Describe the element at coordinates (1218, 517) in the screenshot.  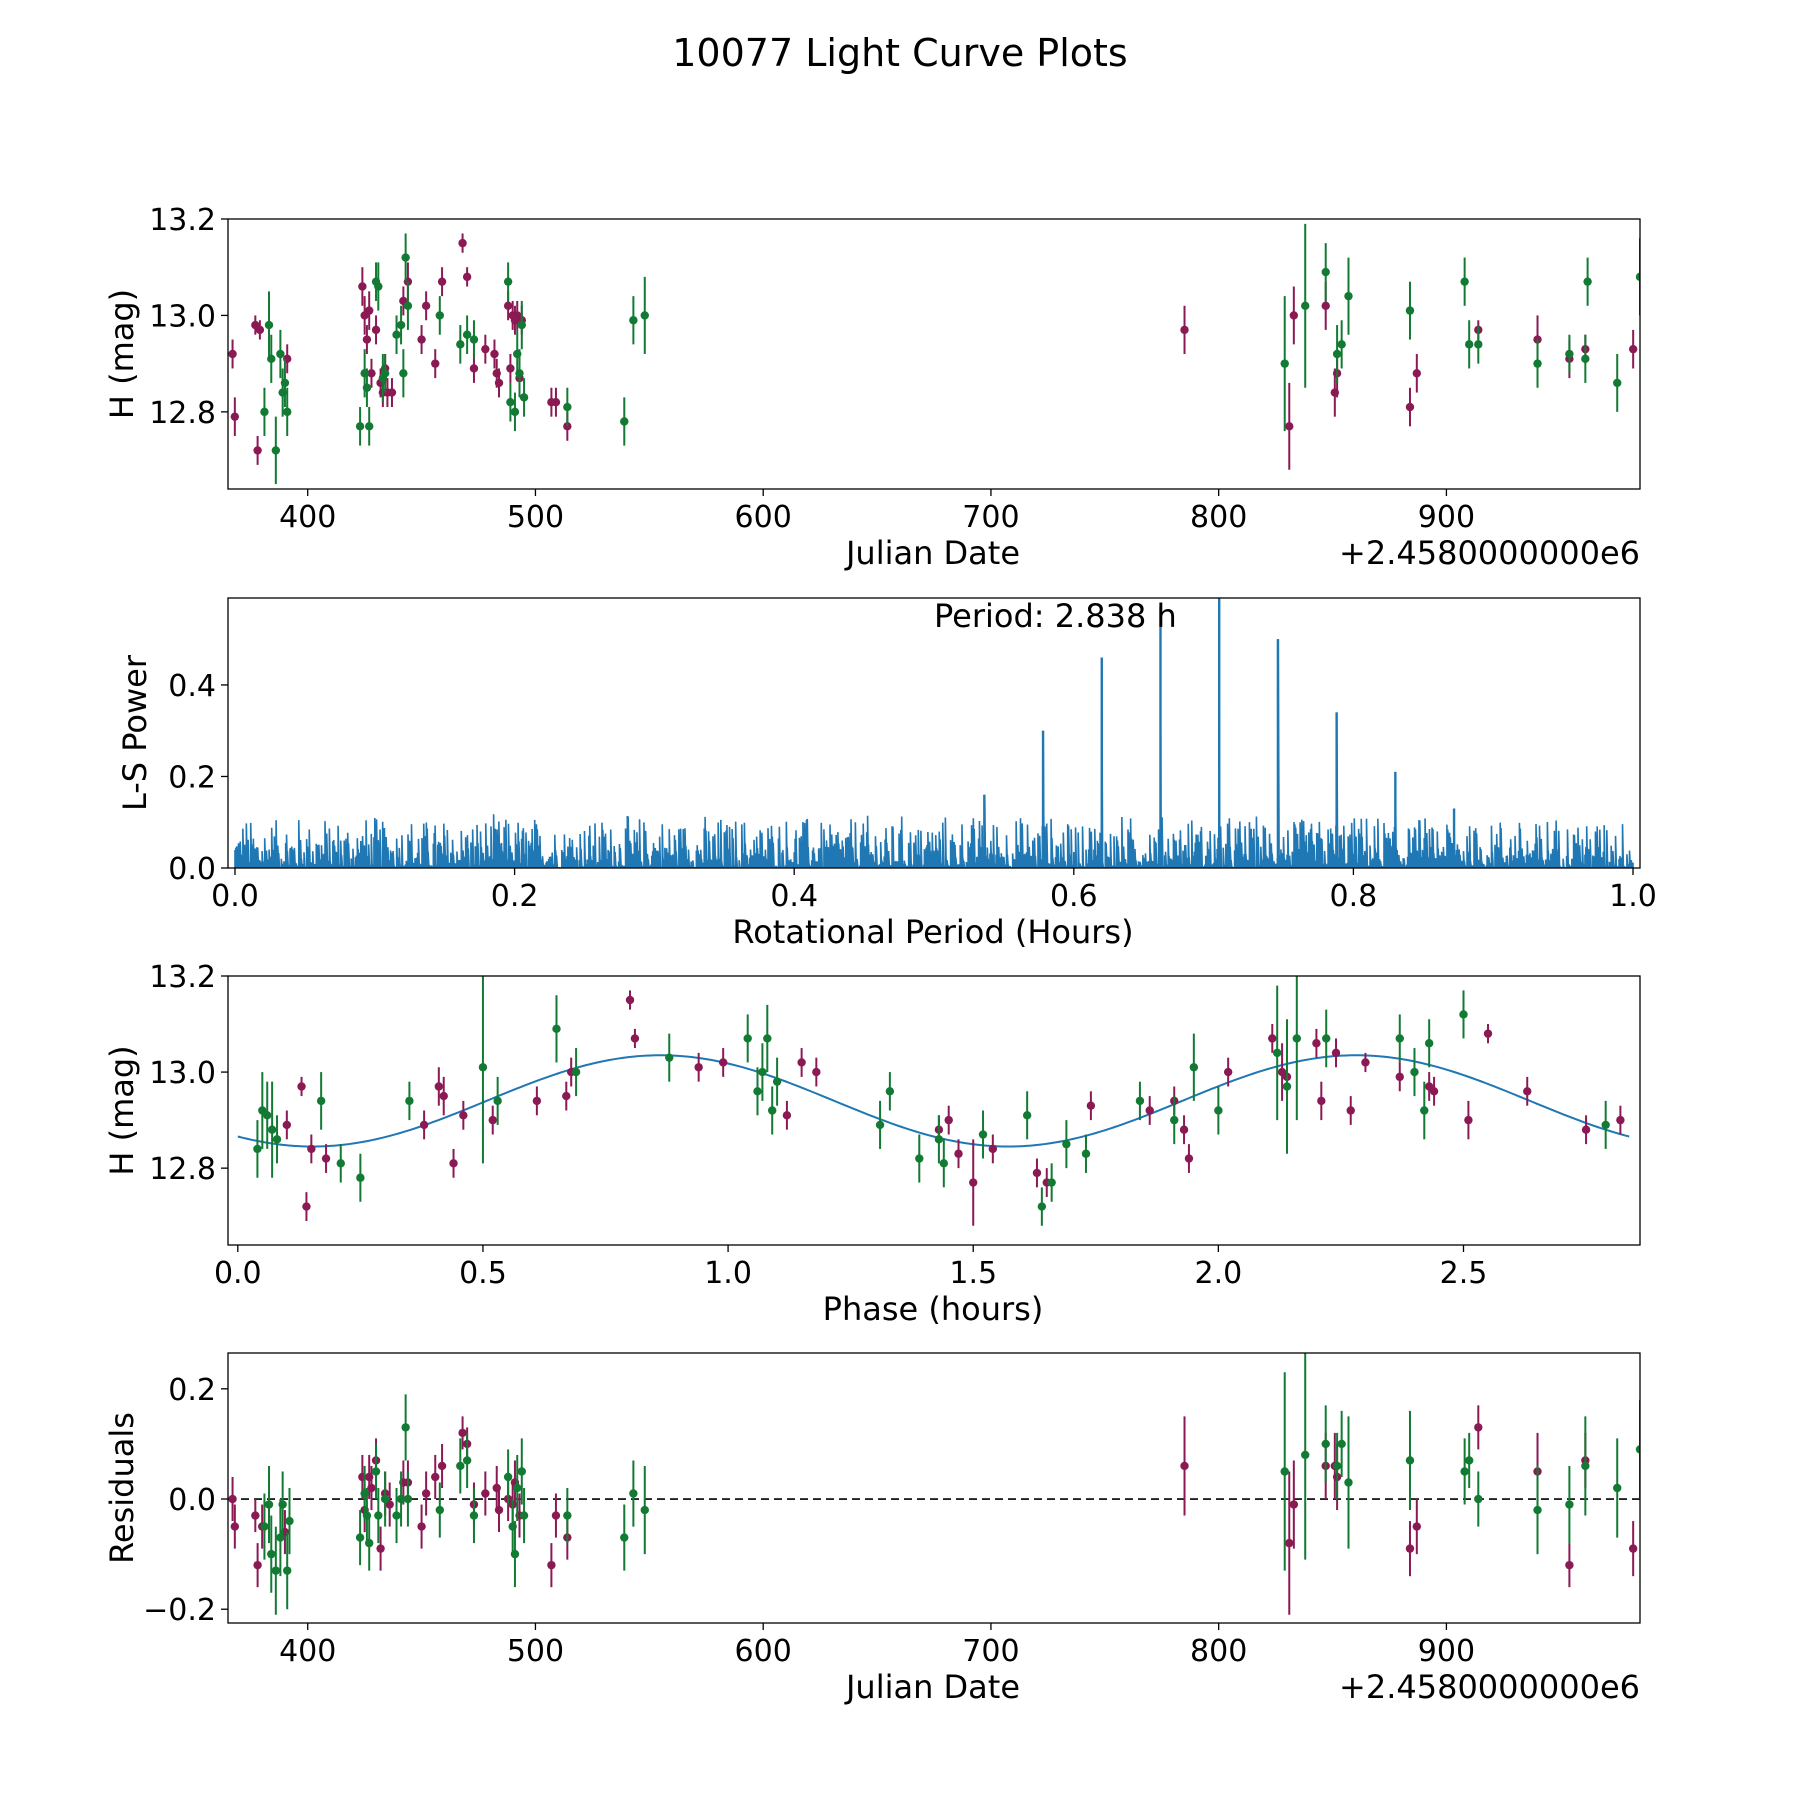
I see `x-tick-label: 800` at that location.